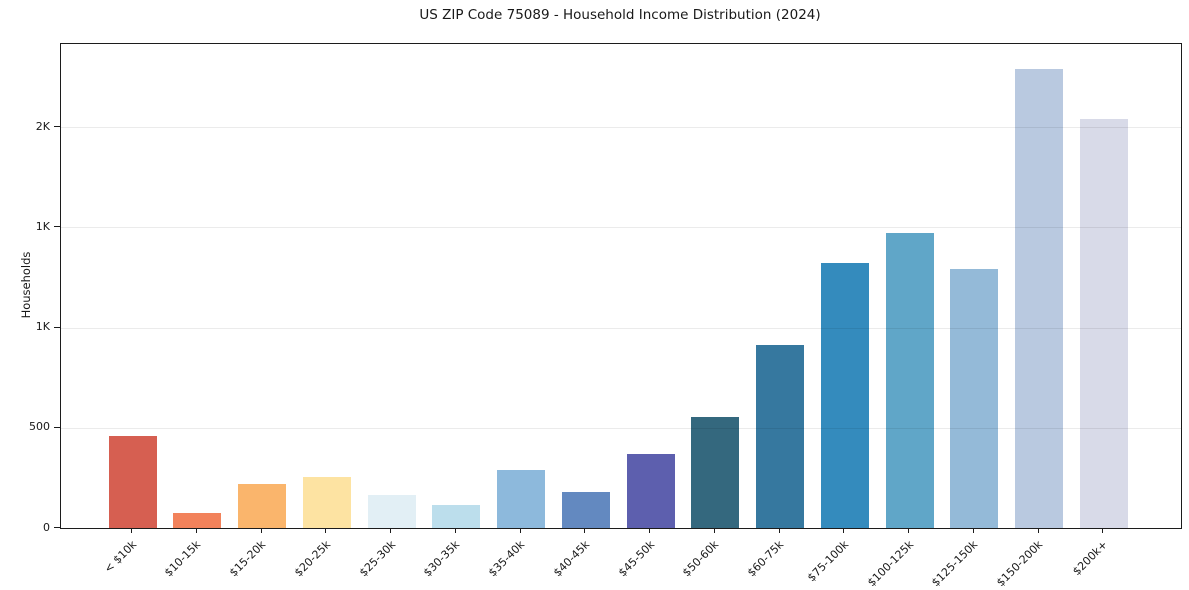 This screenshot has width=1189, height=590. I want to click on bar-45-50k, so click(650, 490).